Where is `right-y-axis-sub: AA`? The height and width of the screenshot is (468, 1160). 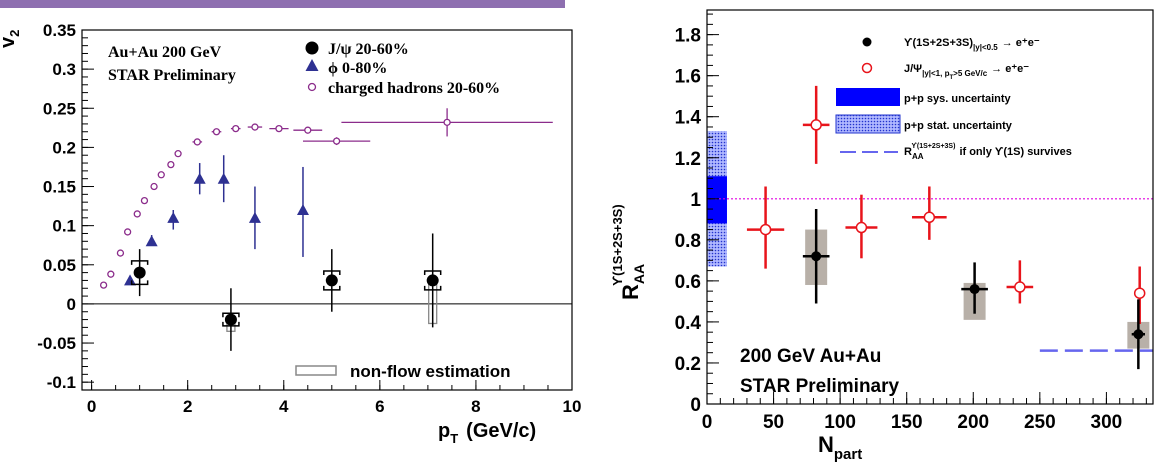
right-y-axis-sub: AA is located at coordinates (639, 274).